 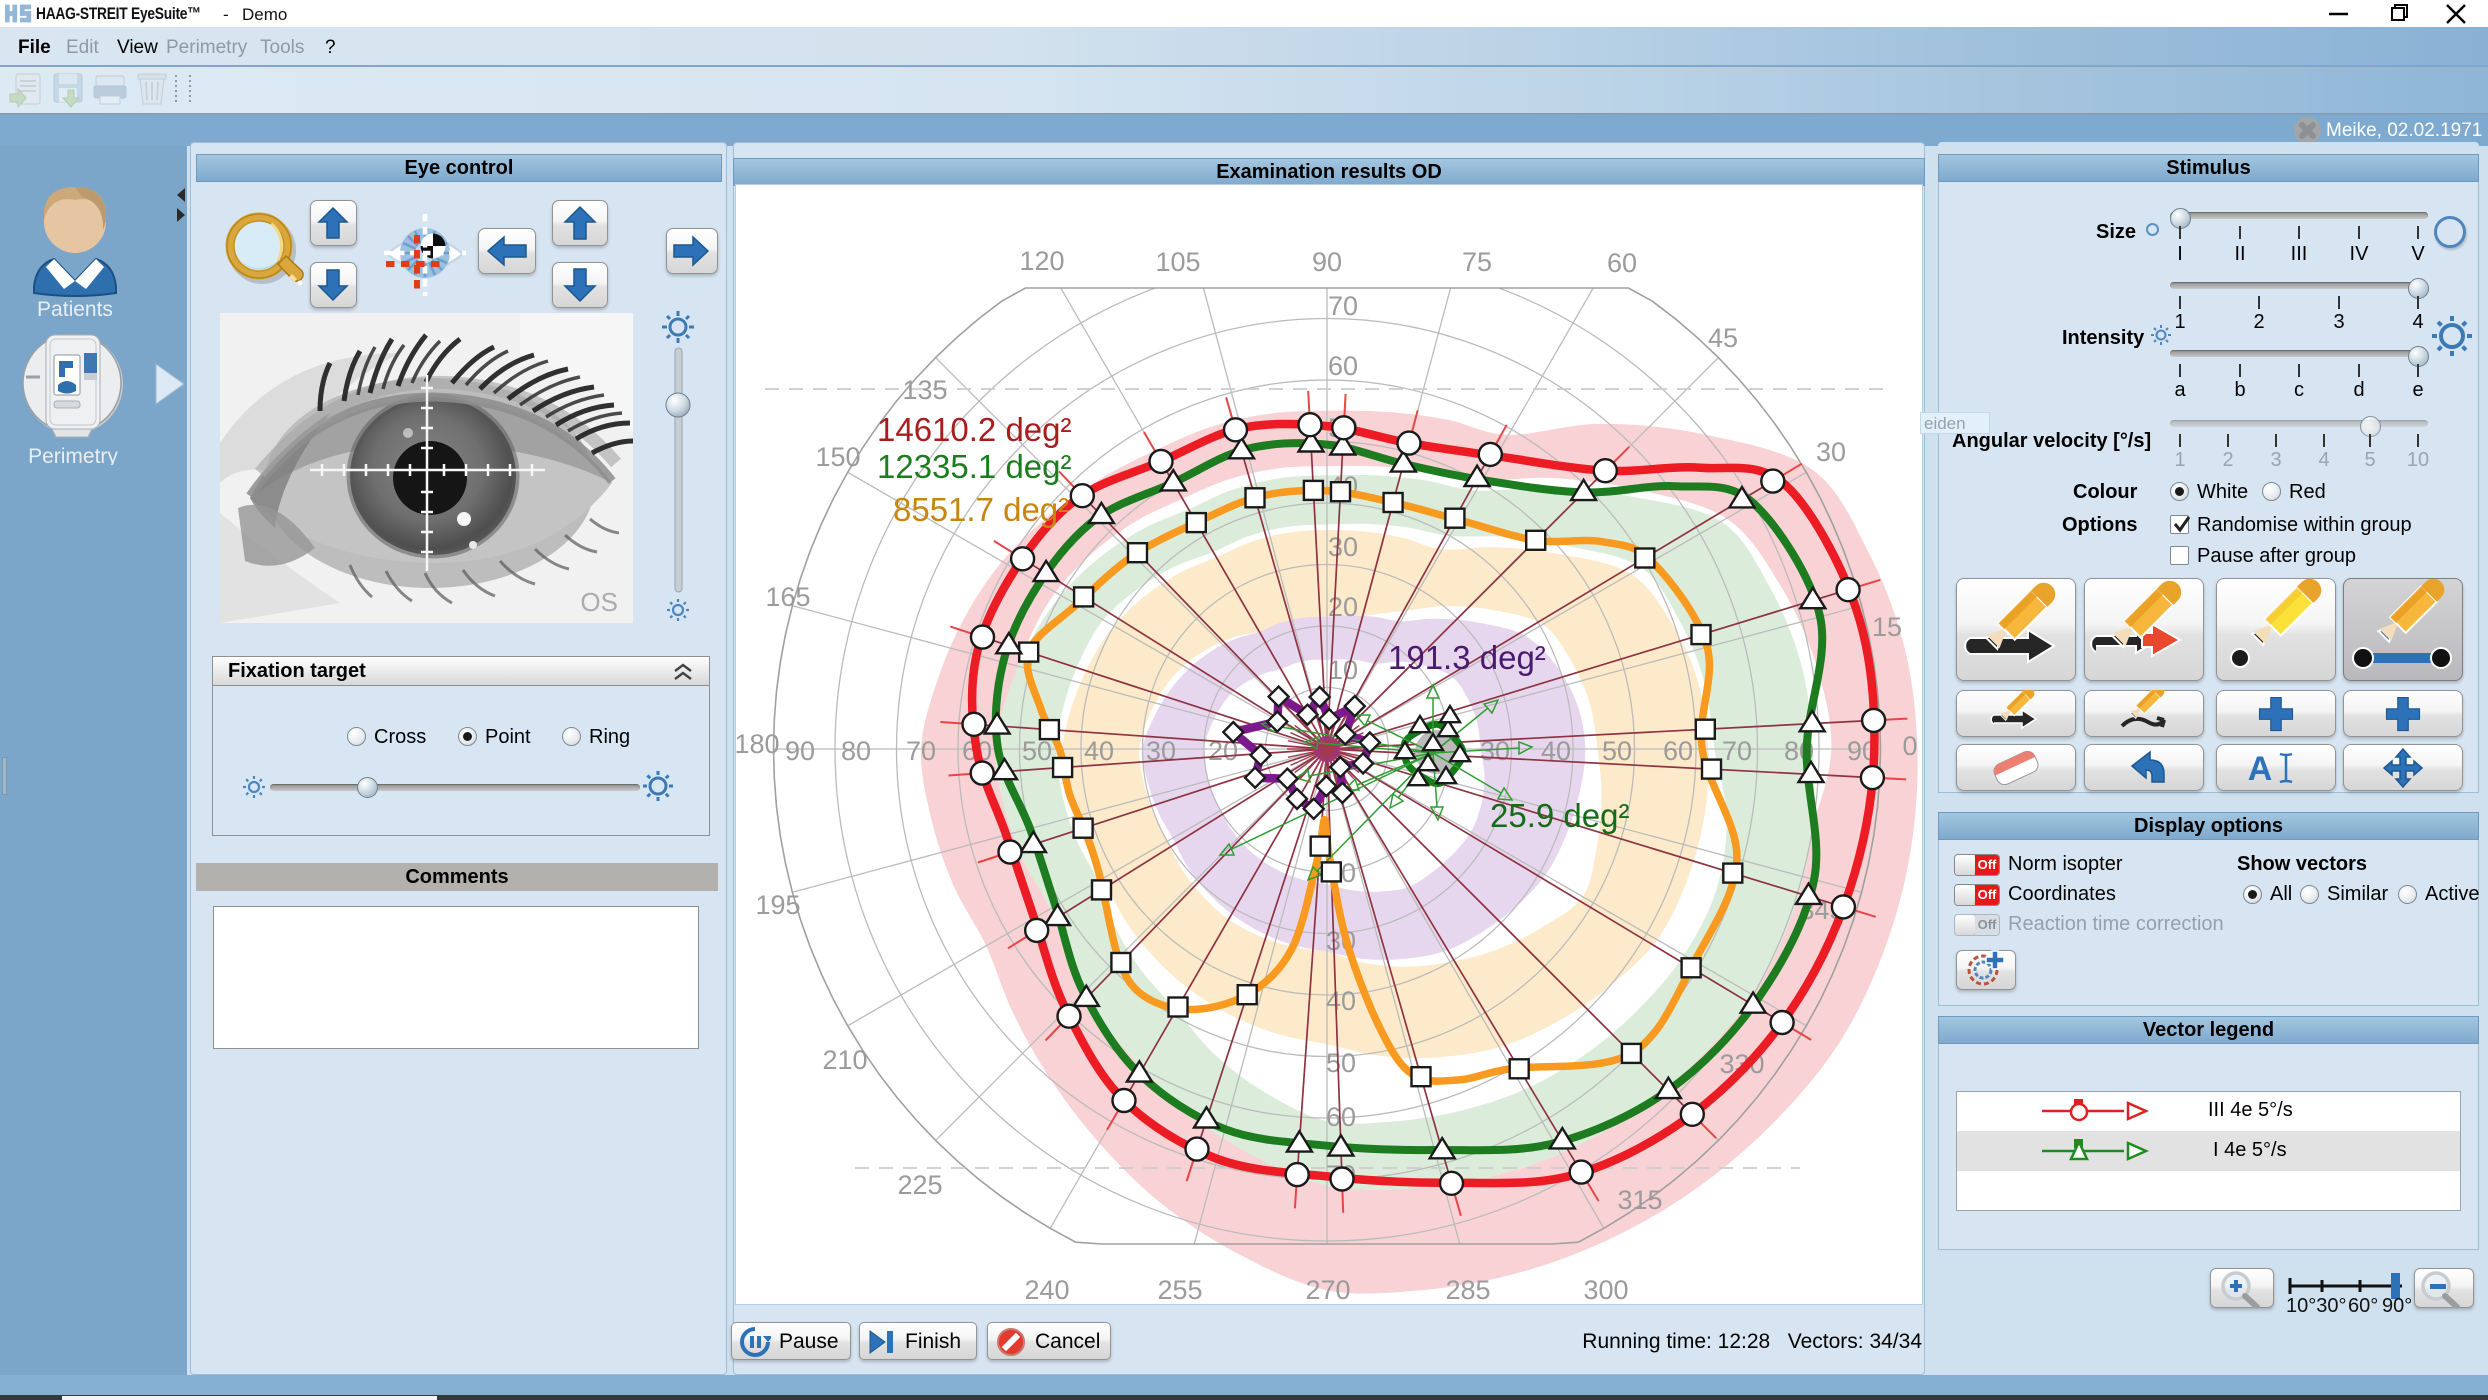 I want to click on svg-text: 8551.7 deg², so click(x=981, y=509).